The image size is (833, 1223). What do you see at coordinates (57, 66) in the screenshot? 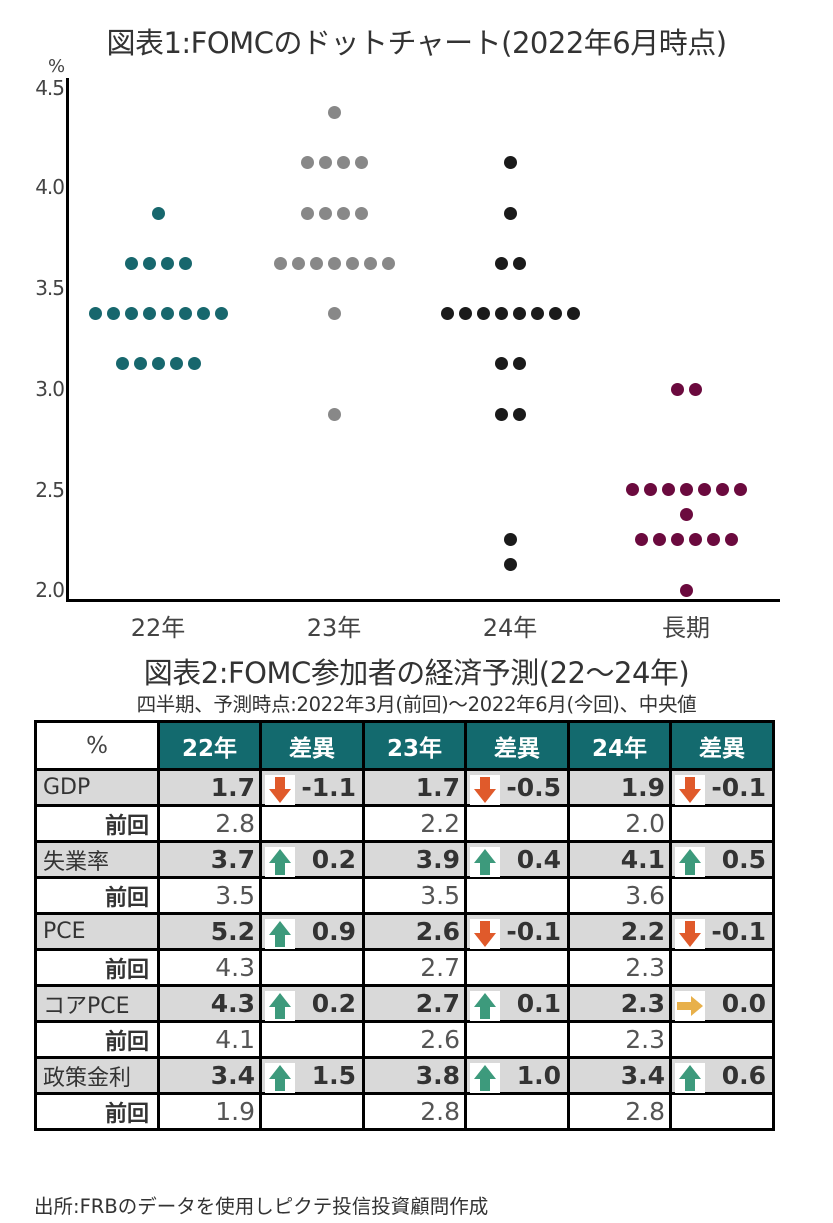
I see `y-axis-unit: %` at bounding box center [57, 66].